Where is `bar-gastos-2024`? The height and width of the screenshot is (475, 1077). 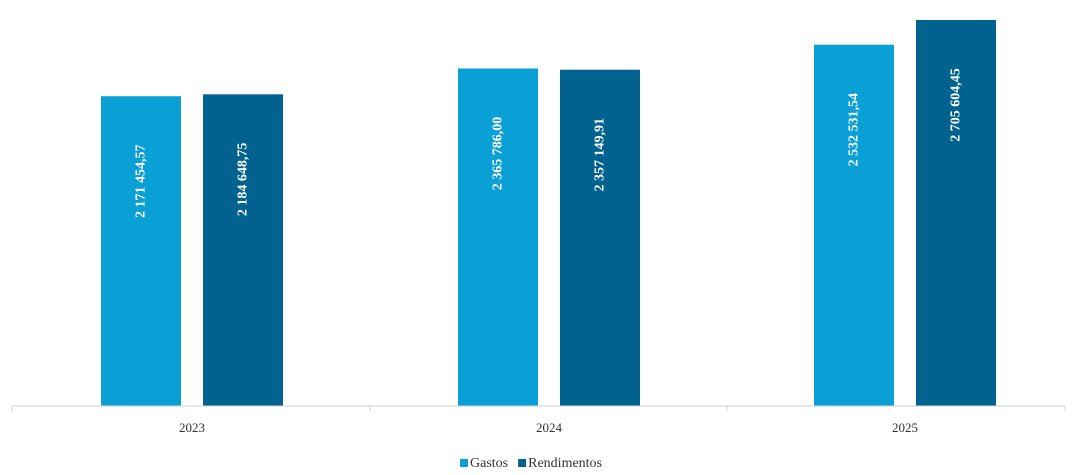
bar-gastos-2024 is located at coordinates (498, 237).